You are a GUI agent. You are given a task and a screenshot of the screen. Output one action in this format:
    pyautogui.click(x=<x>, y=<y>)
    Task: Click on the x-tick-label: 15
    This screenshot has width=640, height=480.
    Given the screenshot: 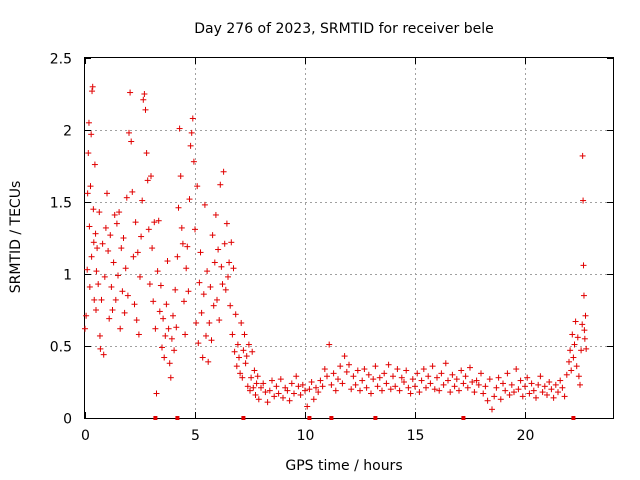 What is the action you would take?
    pyautogui.click(x=416, y=436)
    